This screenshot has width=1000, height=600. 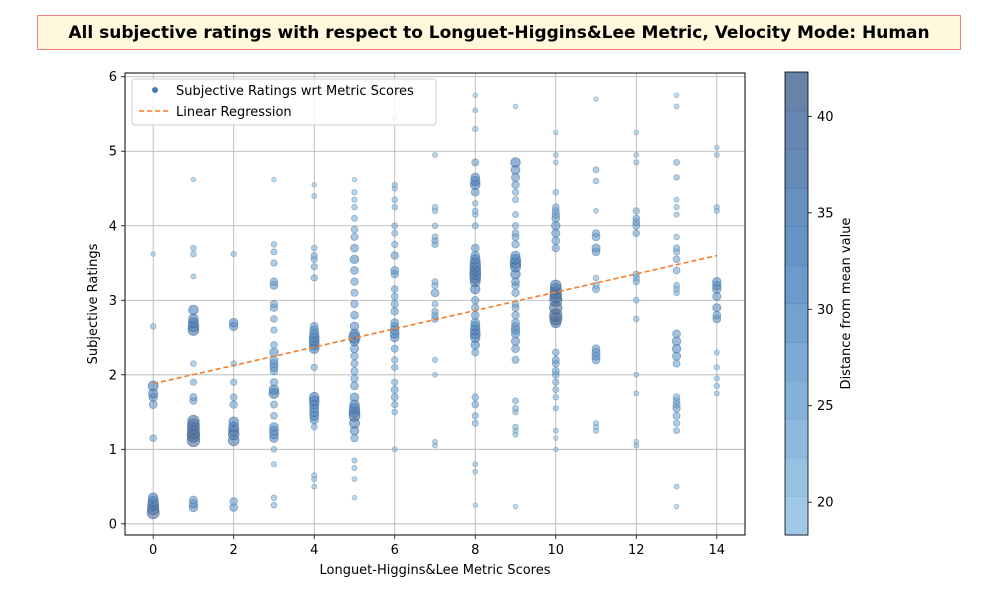 What do you see at coordinates (113, 524) in the screenshot?
I see `y-tick-label: 0` at bounding box center [113, 524].